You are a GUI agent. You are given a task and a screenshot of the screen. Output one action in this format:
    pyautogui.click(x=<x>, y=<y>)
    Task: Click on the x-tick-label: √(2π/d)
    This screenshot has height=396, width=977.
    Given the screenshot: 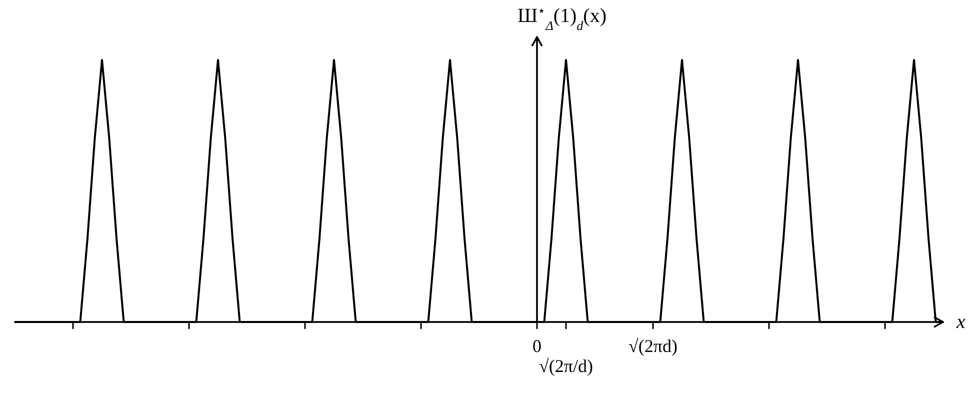 What is the action you would take?
    pyautogui.click(x=566, y=366)
    